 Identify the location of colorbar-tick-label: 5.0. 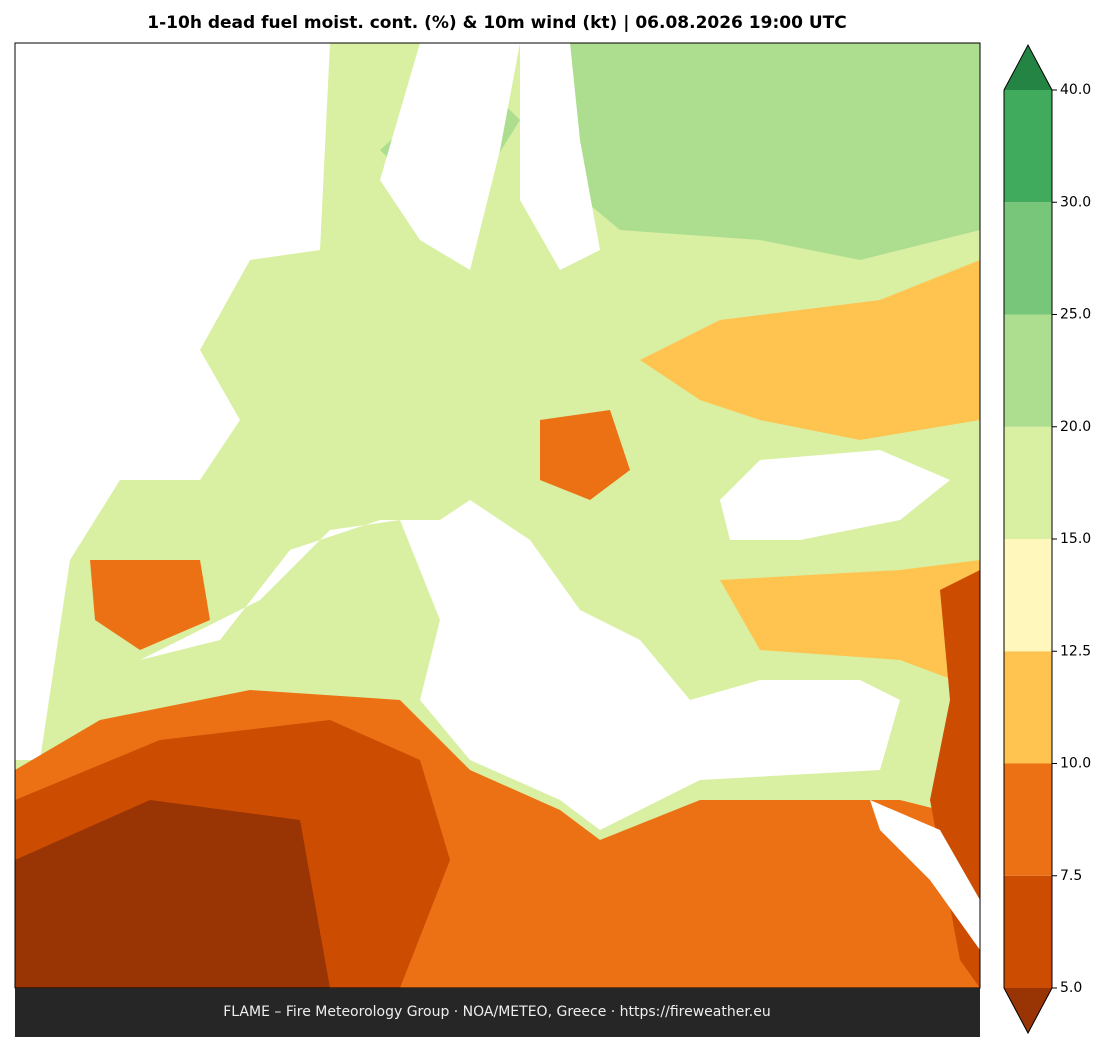
(1071, 988).